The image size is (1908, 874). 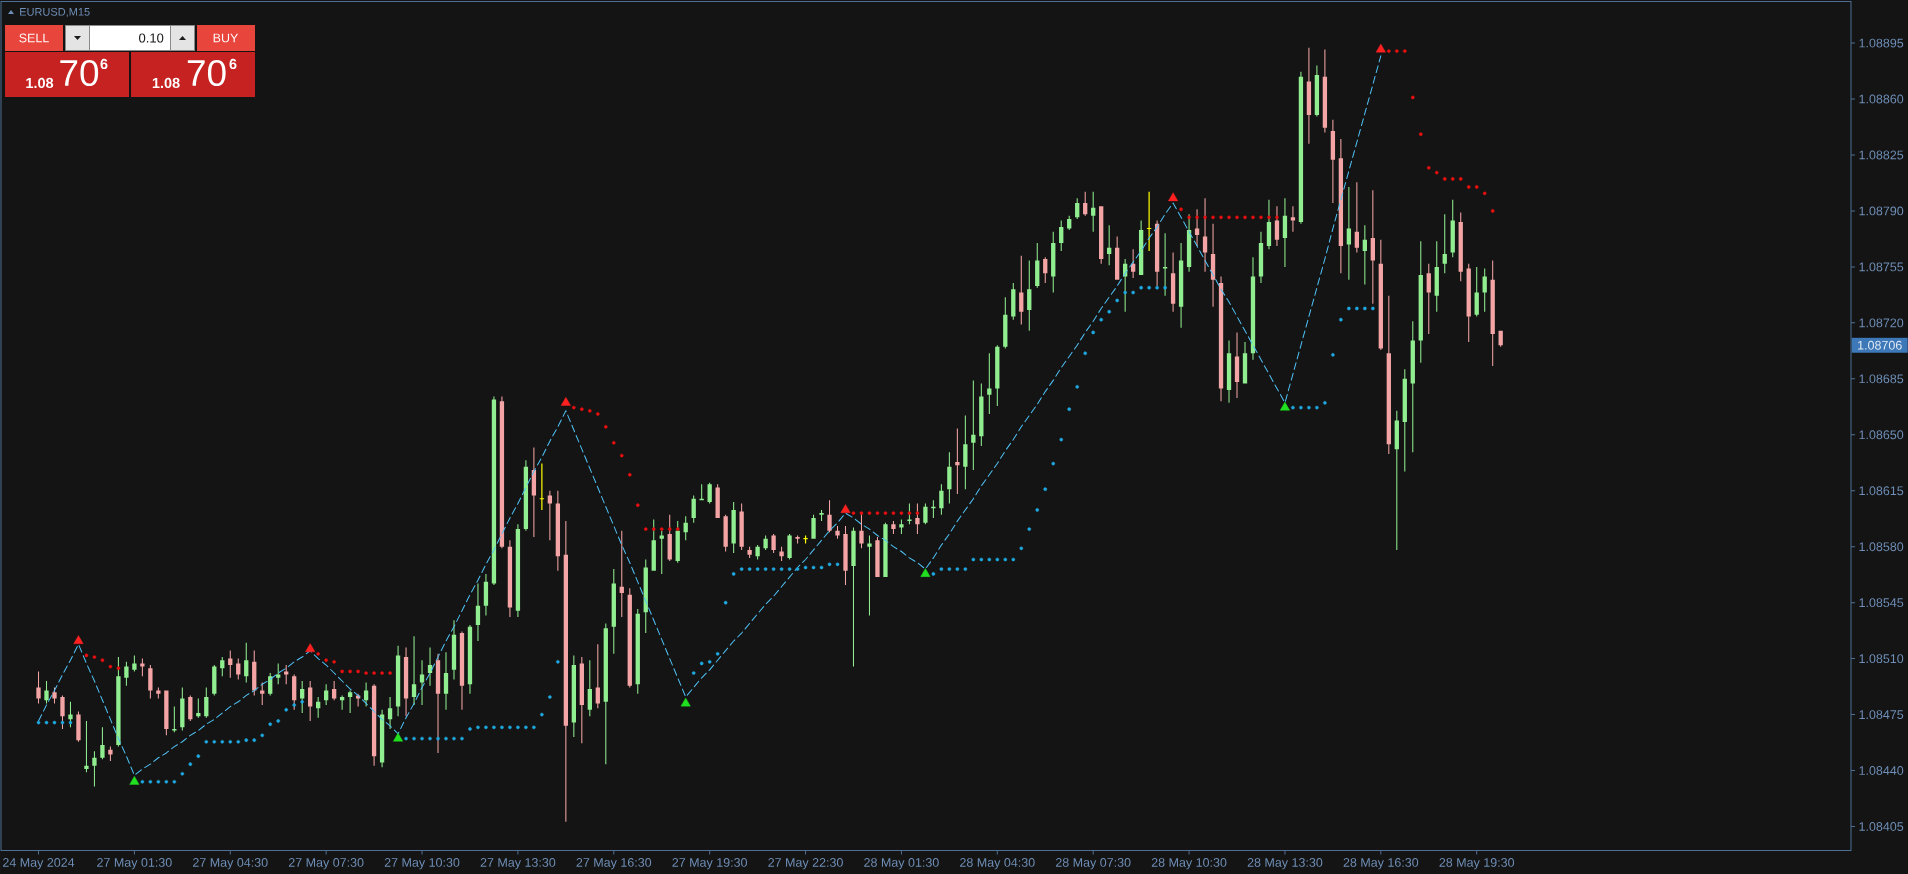 I want to click on x-tick-label: 27 May 04:30, so click(x=230, y=864).